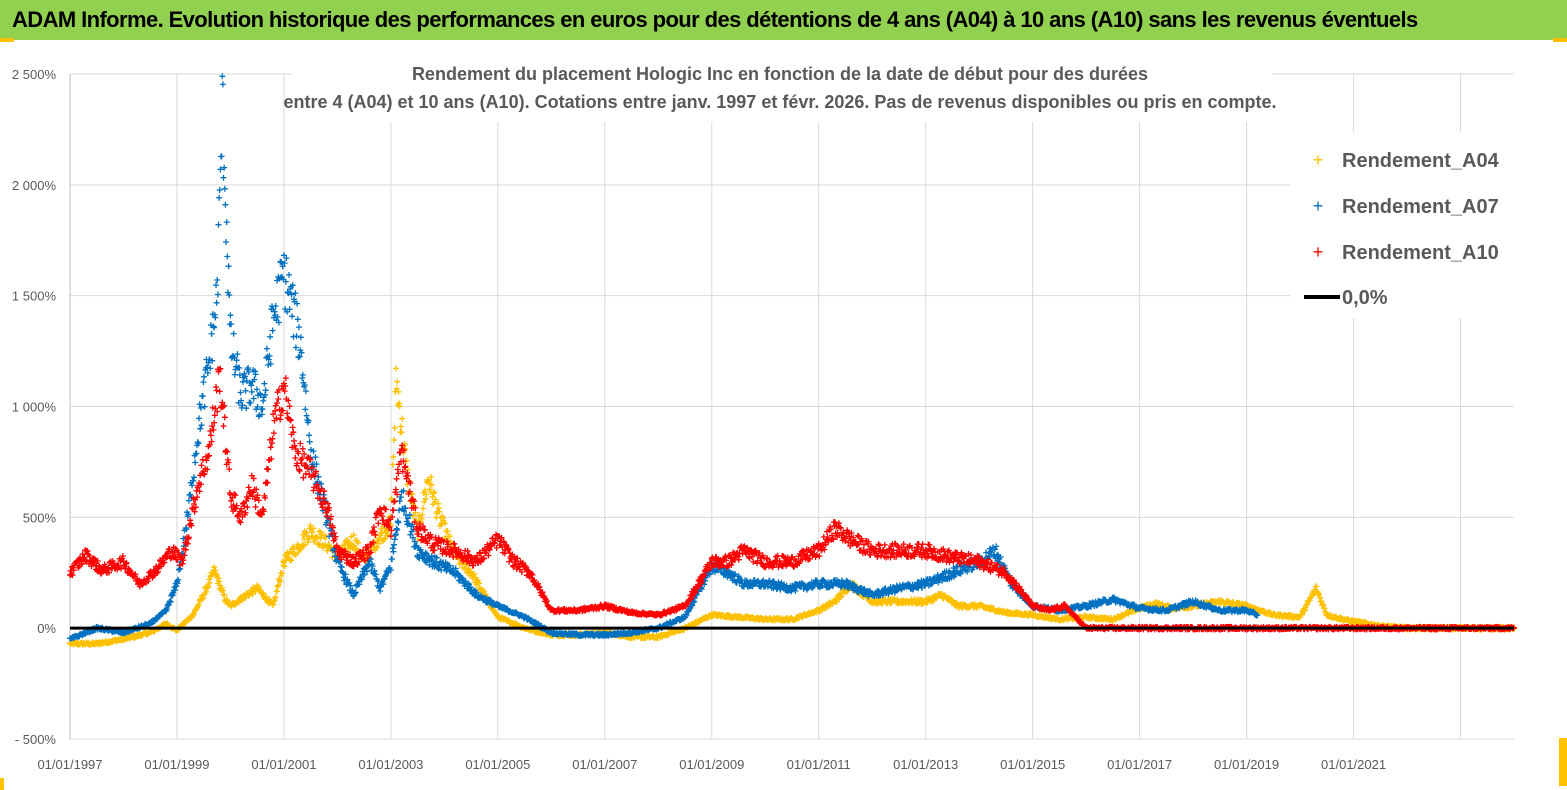 The width and height of the screenshot is (1567, 790). I want to click on y-tick-label: 2 000%, so click(34, 185).